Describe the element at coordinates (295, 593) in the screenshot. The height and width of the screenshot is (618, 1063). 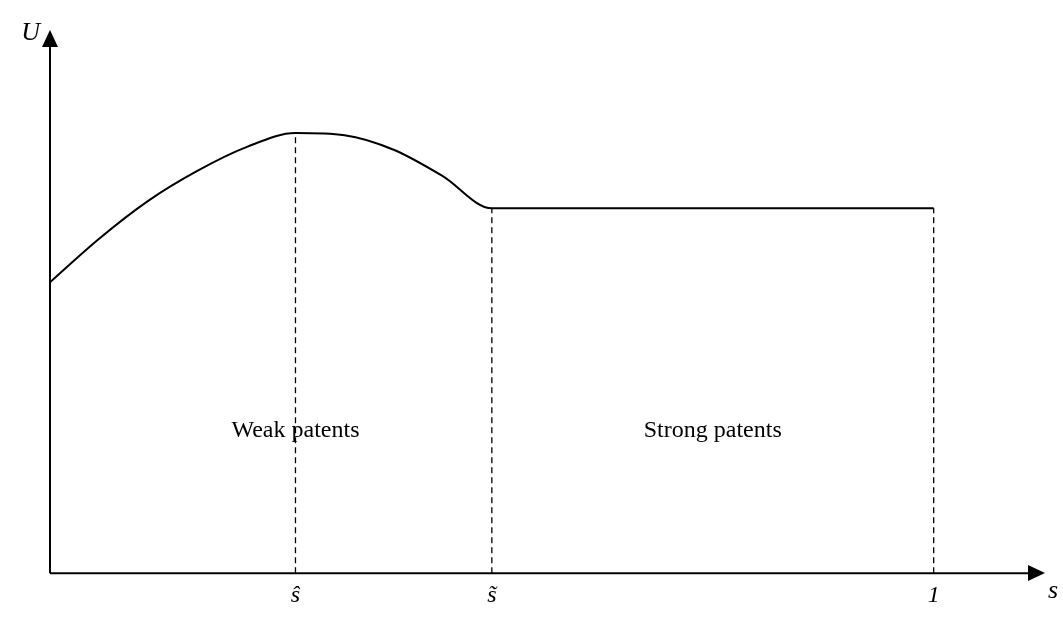
I see `x-tick-label: ŝ` at that location.